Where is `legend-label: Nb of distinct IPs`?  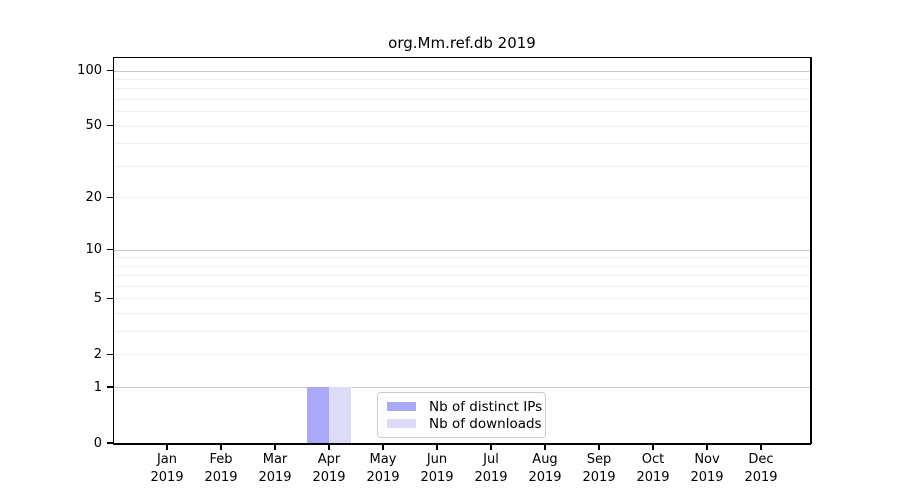 legend-label: Nb of distinct IPs is located at coordinates (486, 406).